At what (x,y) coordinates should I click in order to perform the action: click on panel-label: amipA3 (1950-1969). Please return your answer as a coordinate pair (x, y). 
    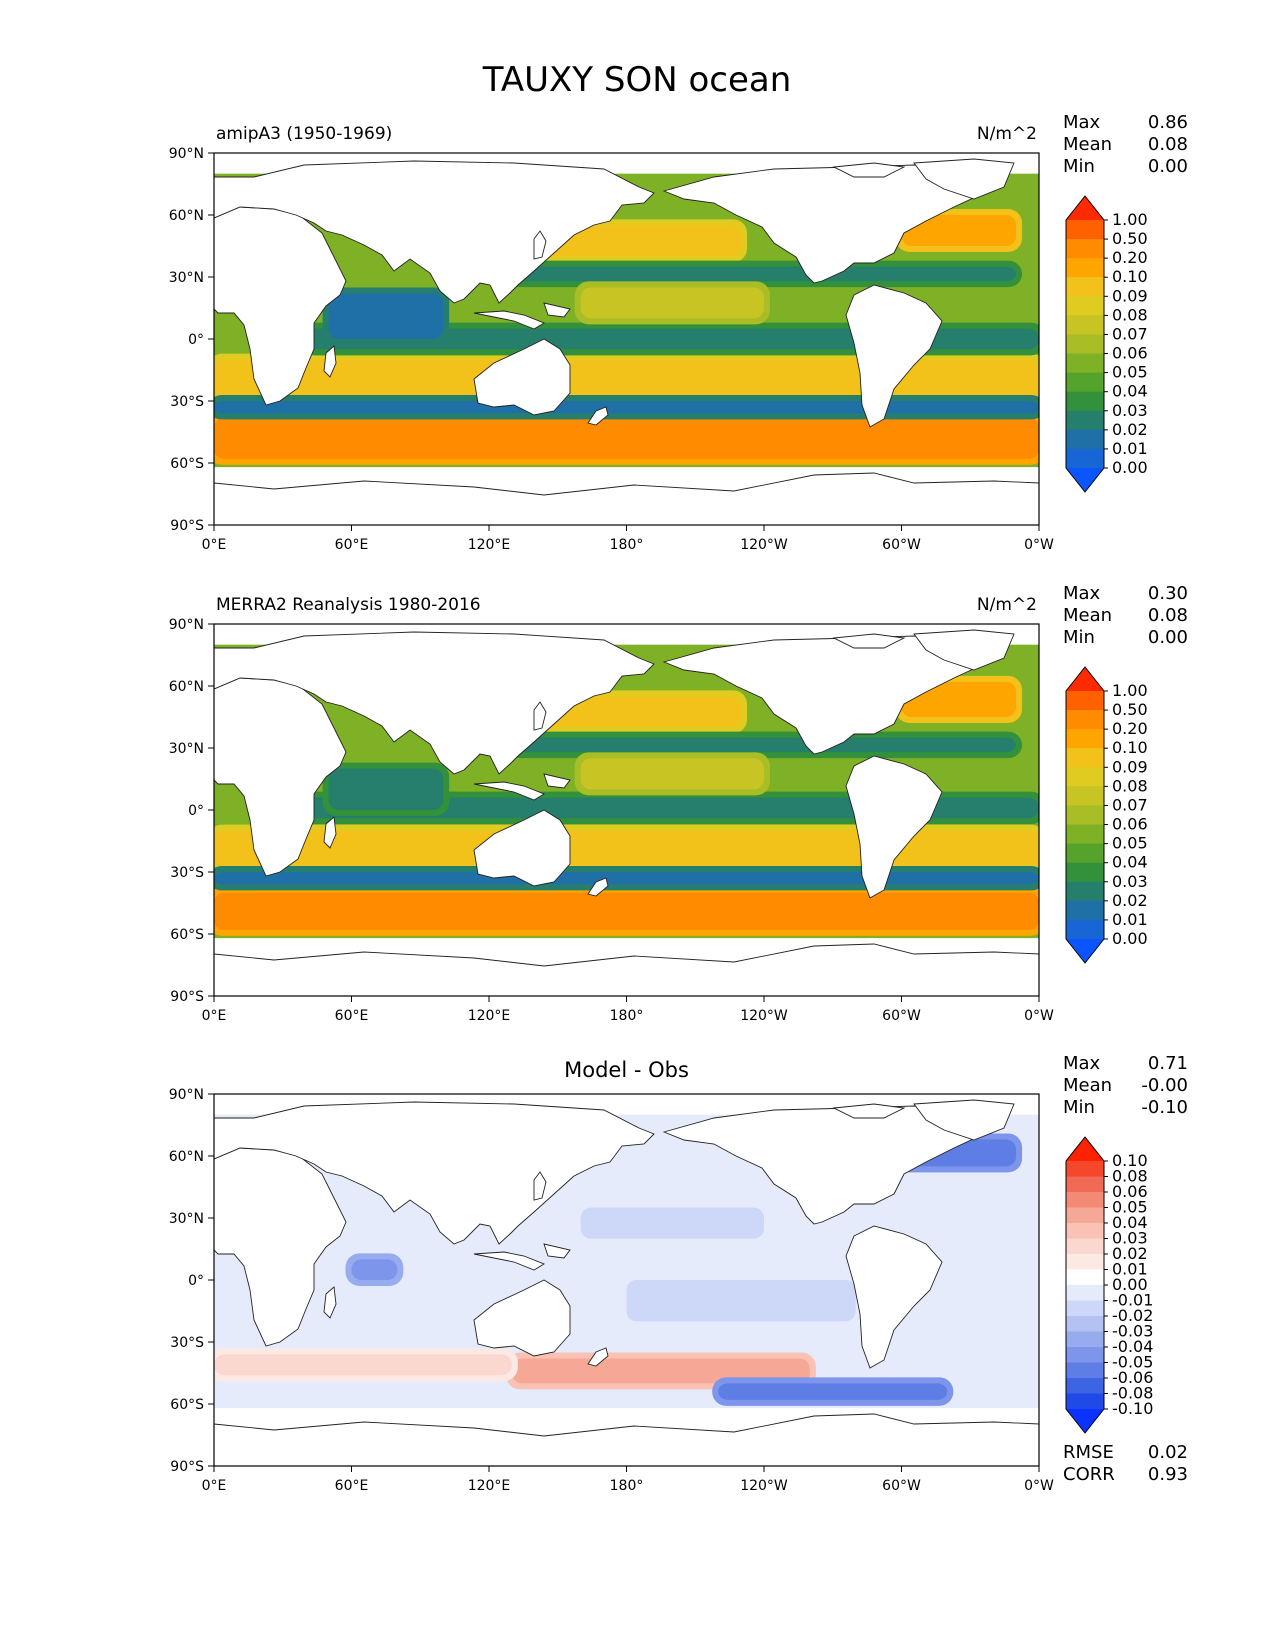
    Looking at the image, I should click on (304, 134).